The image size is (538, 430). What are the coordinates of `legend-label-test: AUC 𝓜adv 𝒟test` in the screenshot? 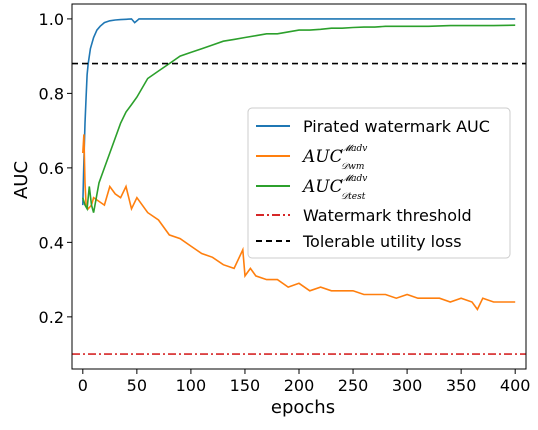 It's located at (334, 188).